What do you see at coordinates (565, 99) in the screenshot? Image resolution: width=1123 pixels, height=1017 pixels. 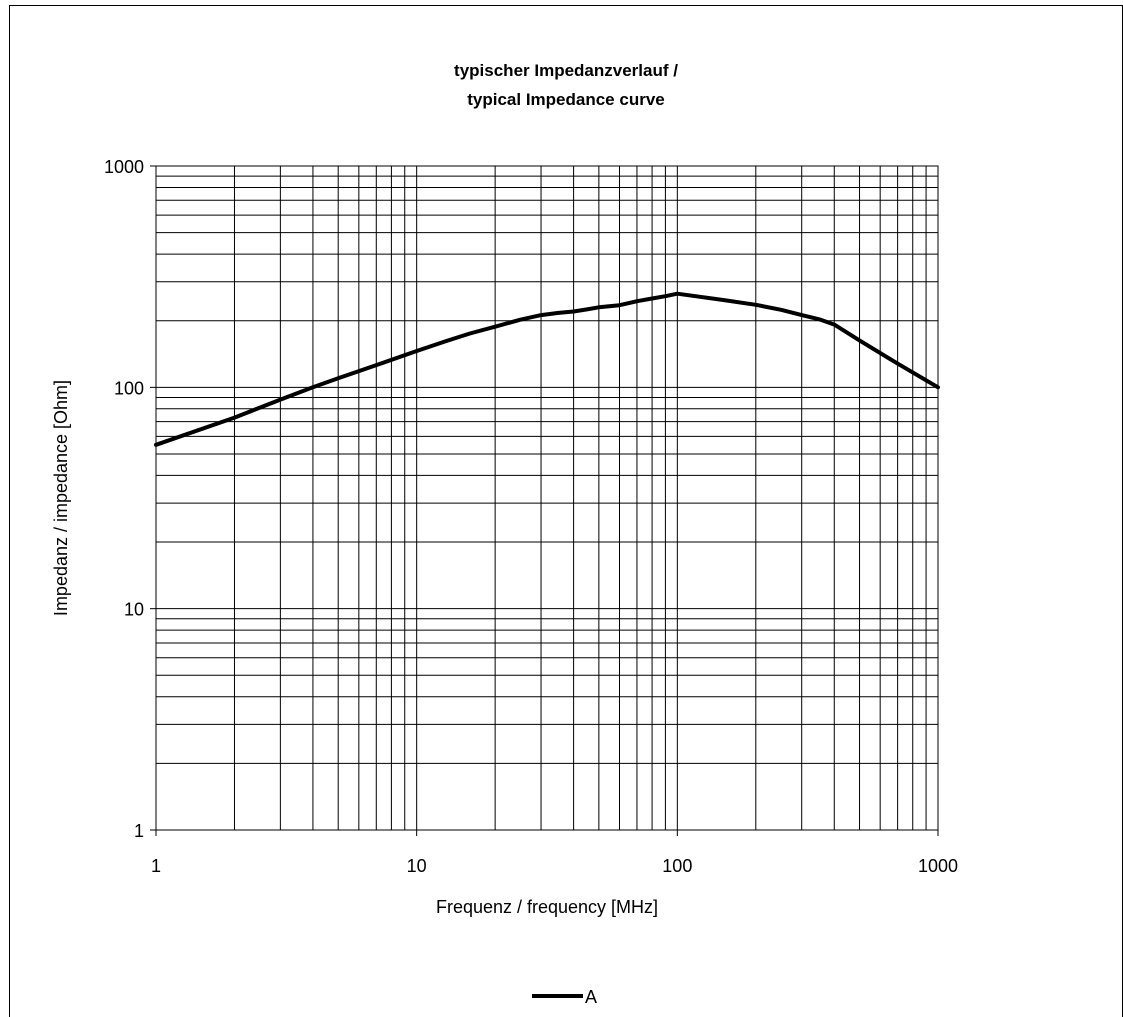 I see `chart-subtitle: typical Impedance curve` at bounding box center [565, 99].